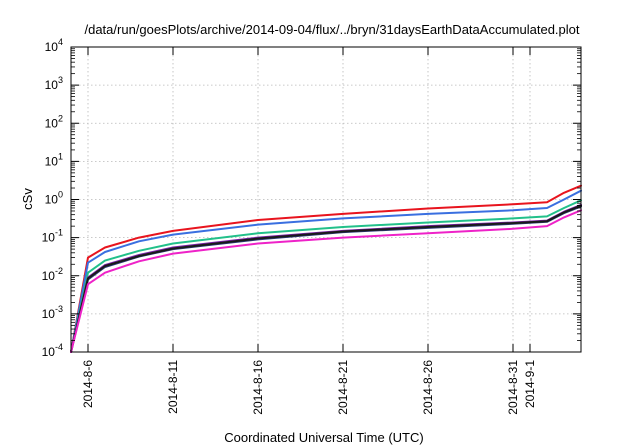 The image size is (640, 448). What do you see at coordinates (52, 312) in the screenshot?
I see `y-tick-label: 10⁻³` at bounding box center [52, 312].